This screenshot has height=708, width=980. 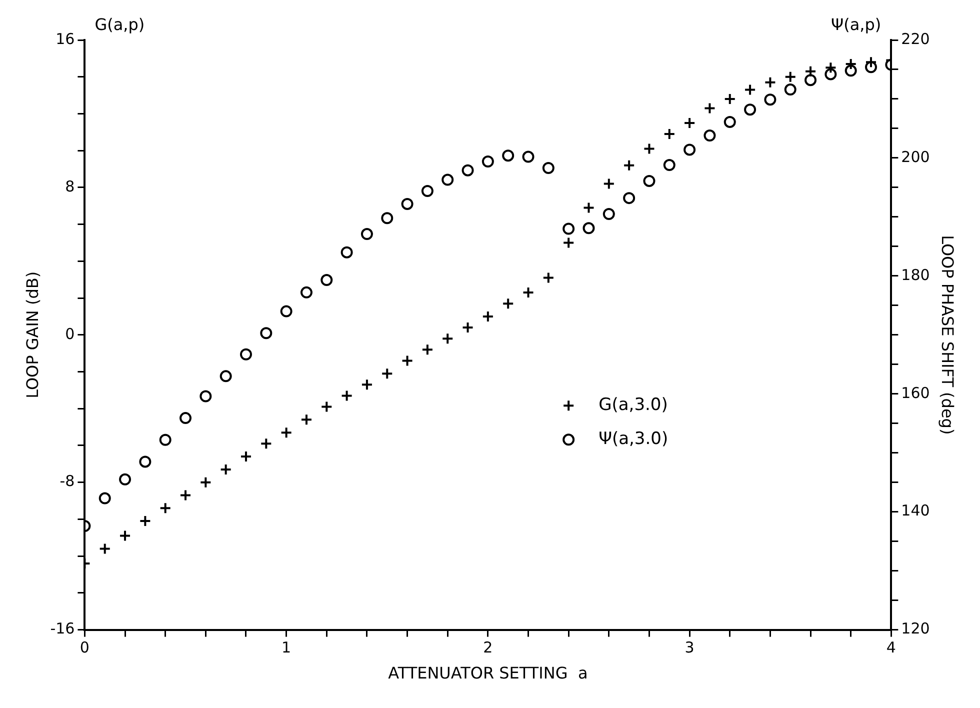 I want to click on y-tick-label: 16, so click(x=65, y=39).